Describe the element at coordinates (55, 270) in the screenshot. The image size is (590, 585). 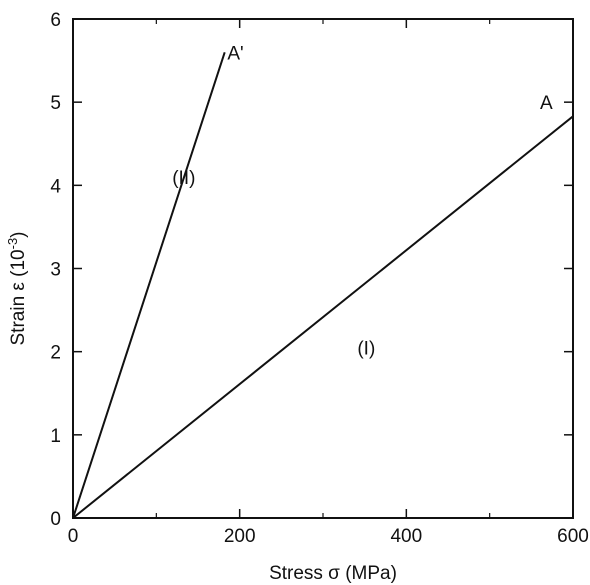
I see `y-tick-label: 3` at that location.